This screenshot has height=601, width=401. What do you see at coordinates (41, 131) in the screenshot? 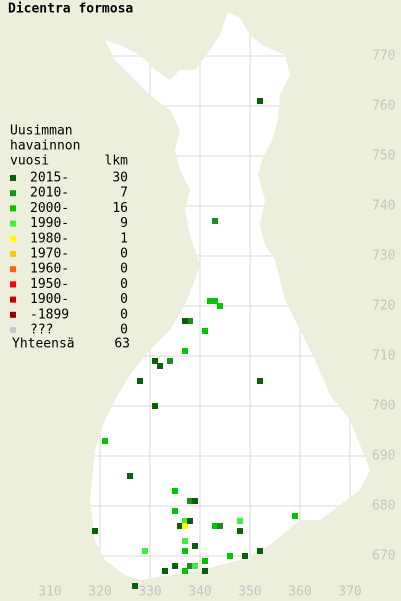
I see `legend-header: Uusimman` at bounding box center [41, 131].